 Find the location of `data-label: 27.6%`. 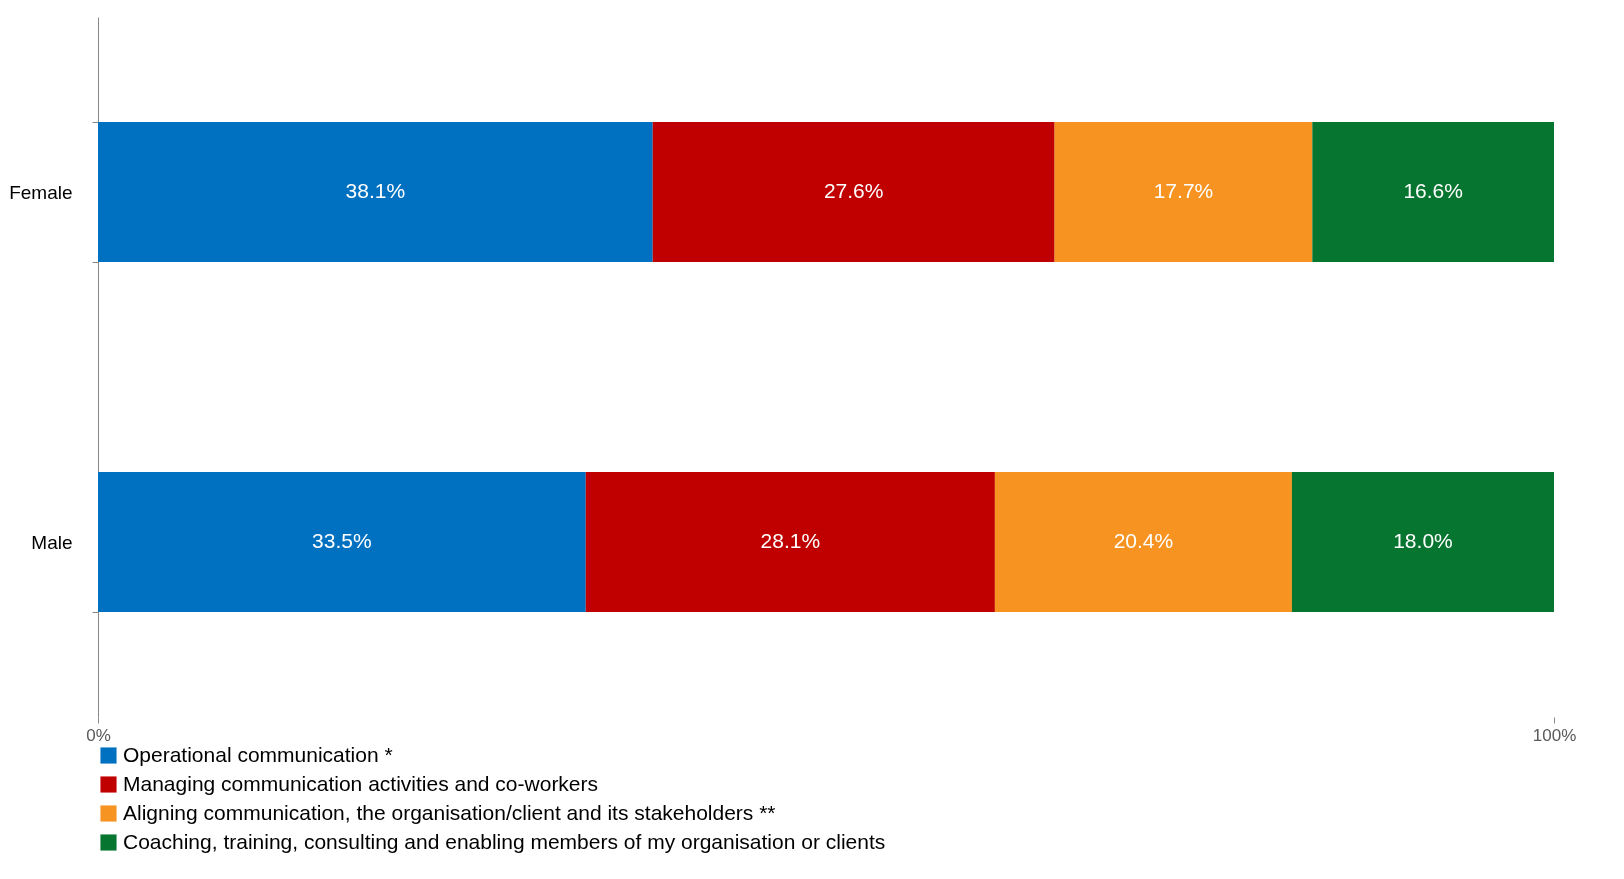

data-label: 27.6% is located at coordinates (853, 190).